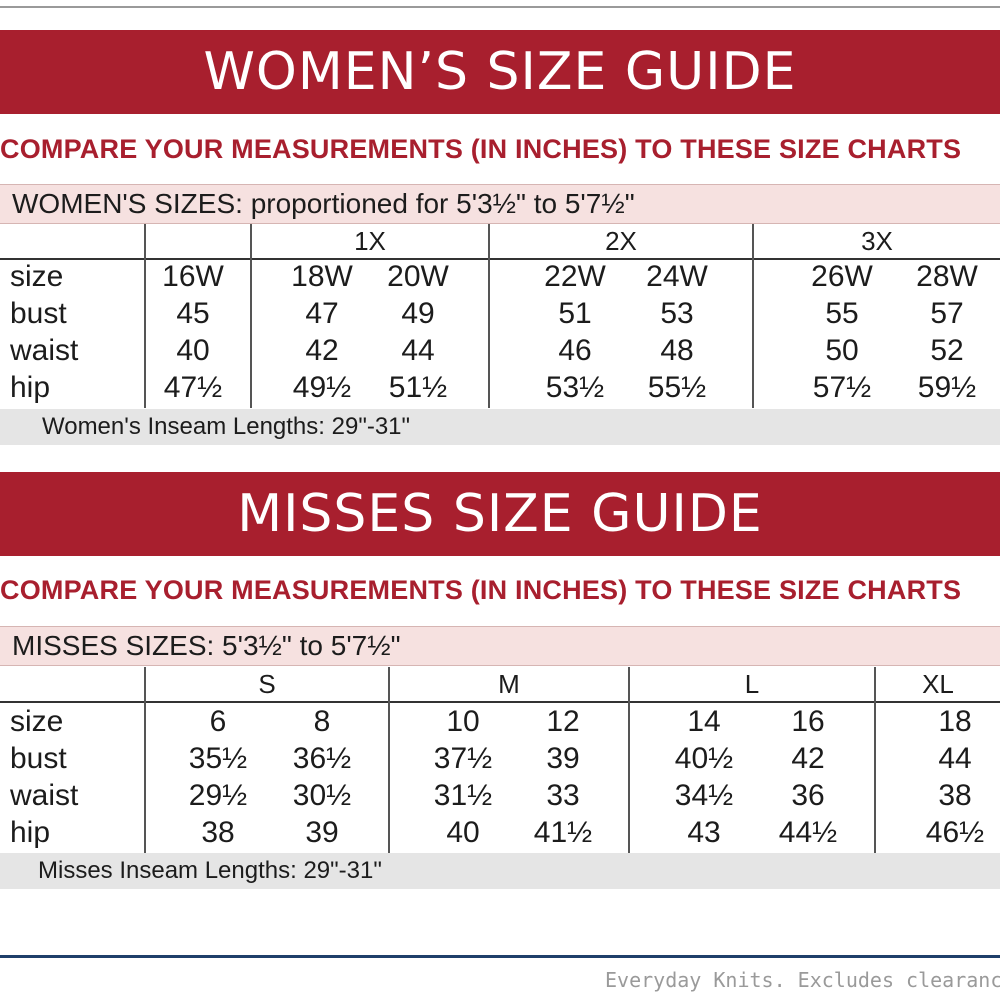  I want to click on table-cell: 44½, so click(808, 832).